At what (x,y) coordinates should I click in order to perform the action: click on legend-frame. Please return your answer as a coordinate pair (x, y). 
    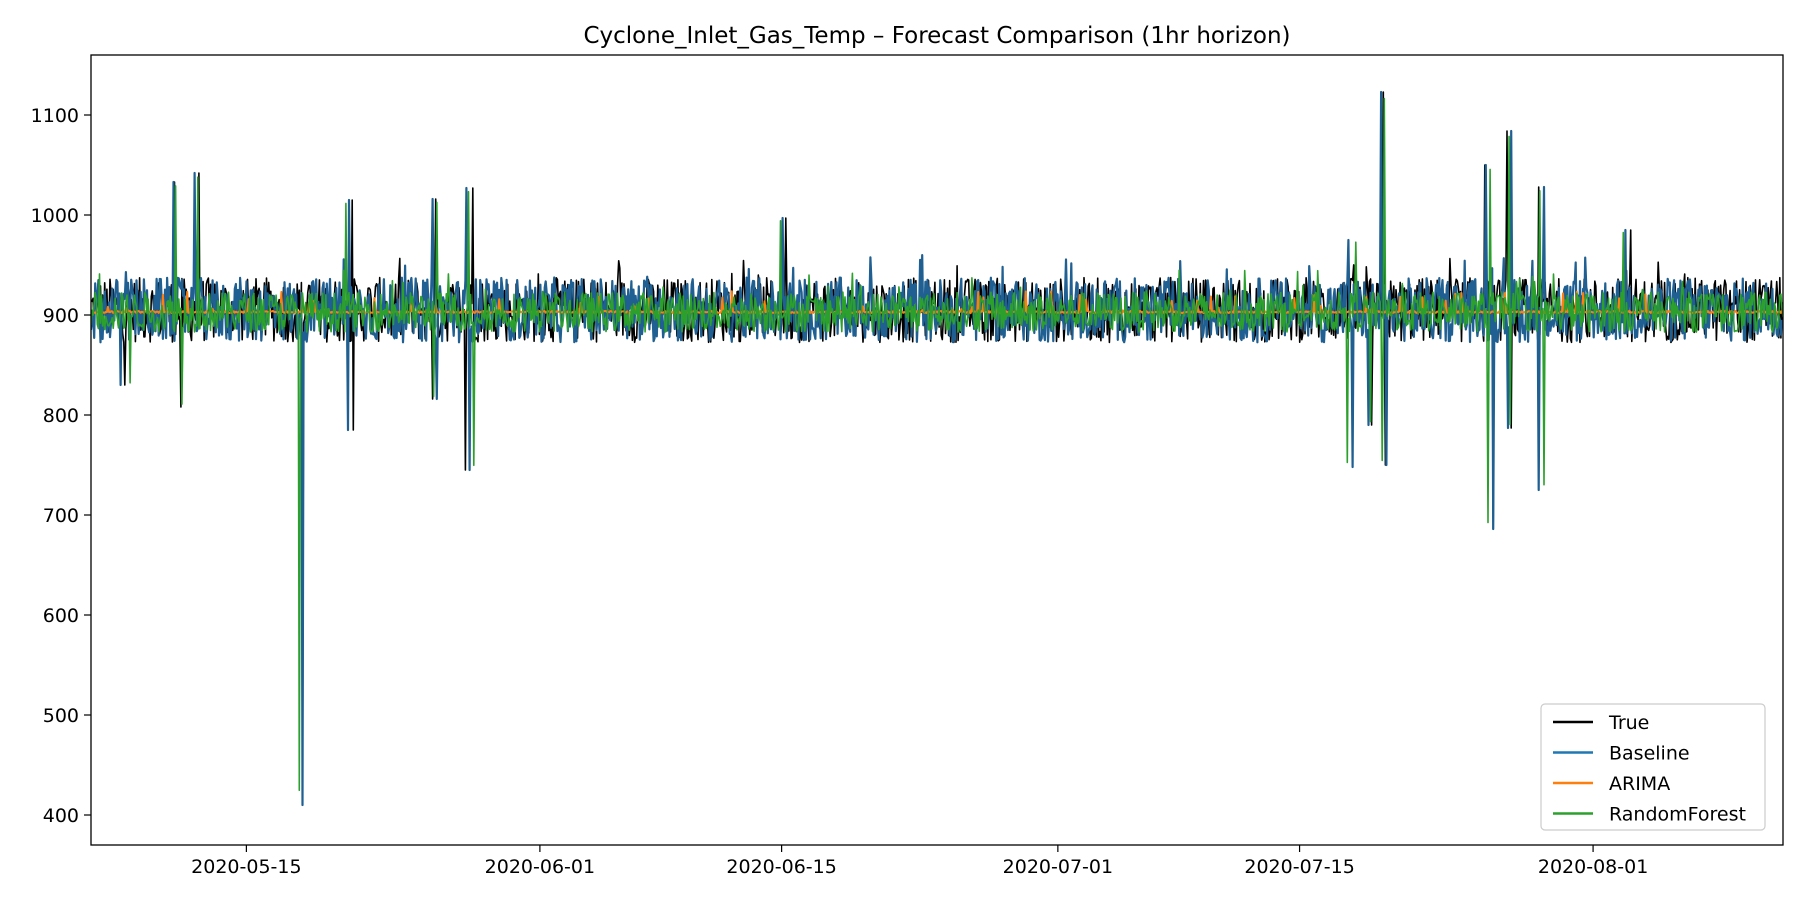
    Looking at the image, I should click on (1653, 767).